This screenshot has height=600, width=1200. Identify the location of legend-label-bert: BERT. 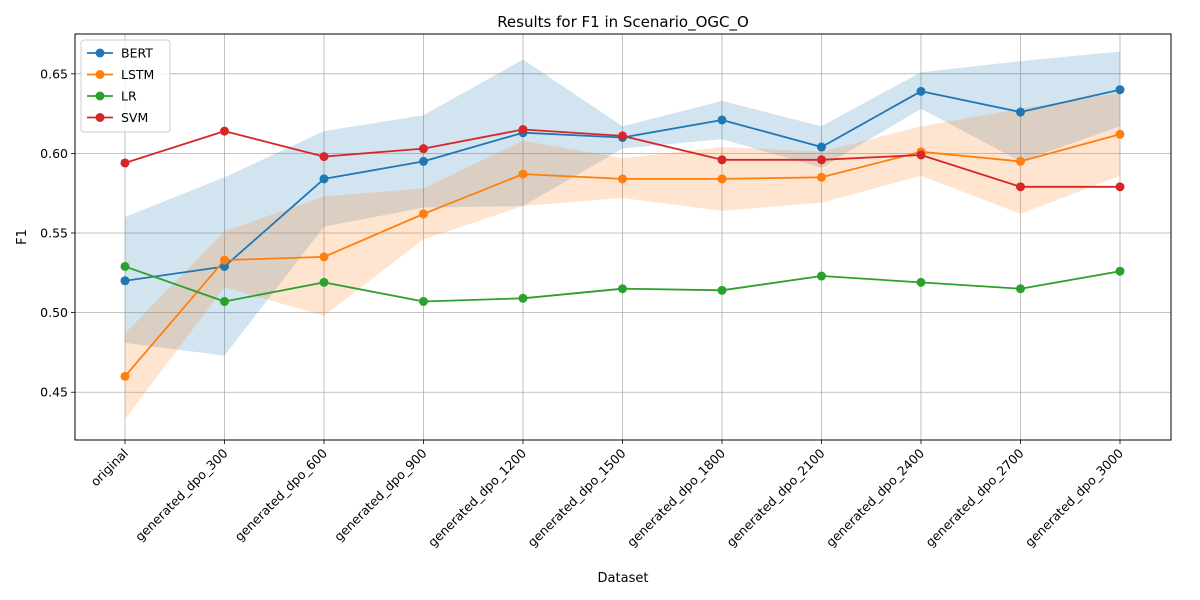
(137, 53).